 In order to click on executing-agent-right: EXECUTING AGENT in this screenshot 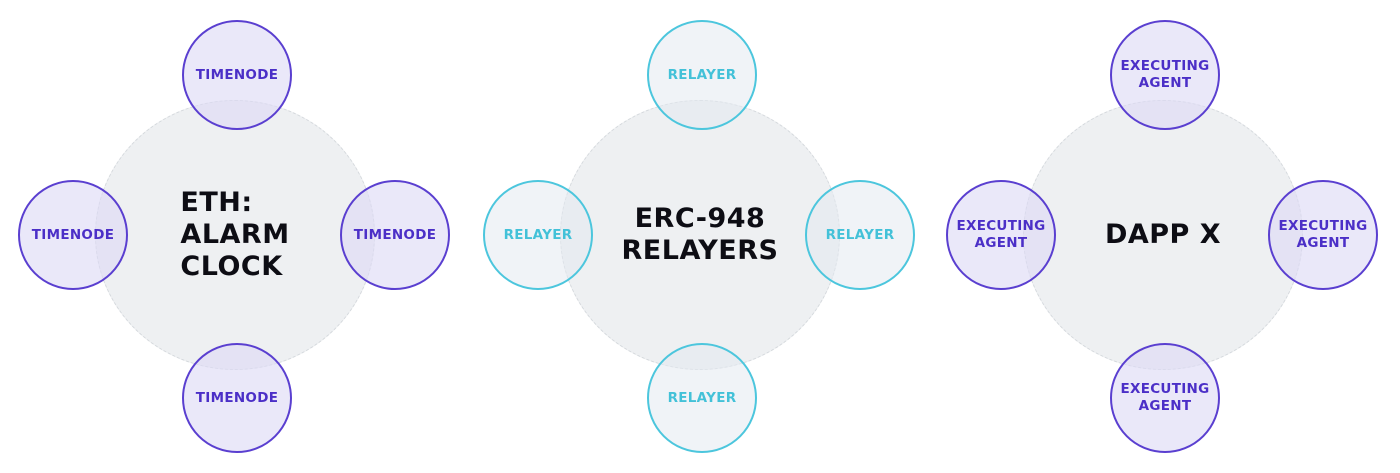, I will do `click(1323, 235)`.